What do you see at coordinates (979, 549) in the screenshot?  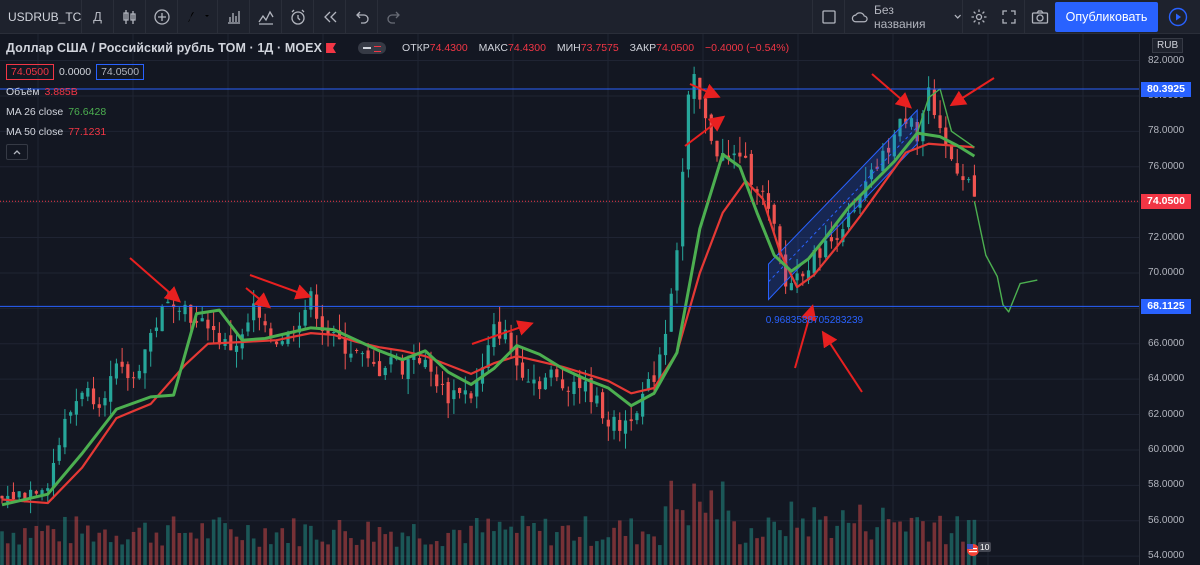 I see `us-flag-icon: 10` at bounding box center [979, 549].